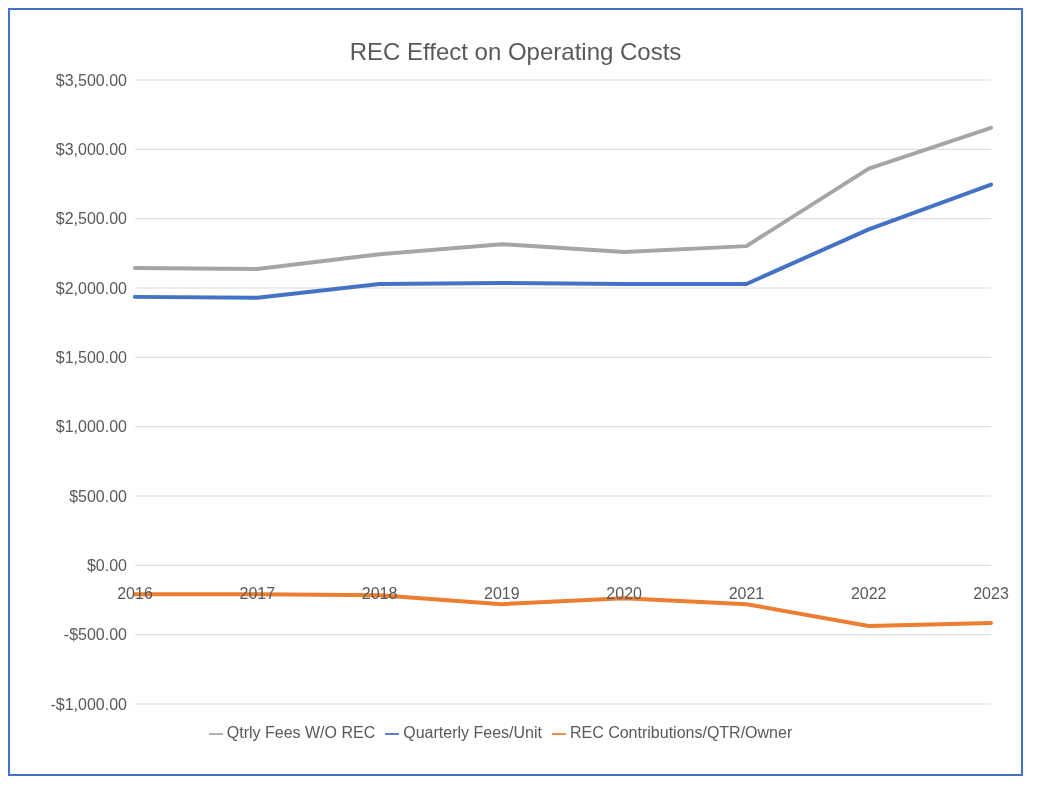 The height and width of the screenshot is (786, 1039). What do you see at coordinates (991, 594) in the screenshot?
I see `x-tick-label: 2023` at bounding box center [991, 594].